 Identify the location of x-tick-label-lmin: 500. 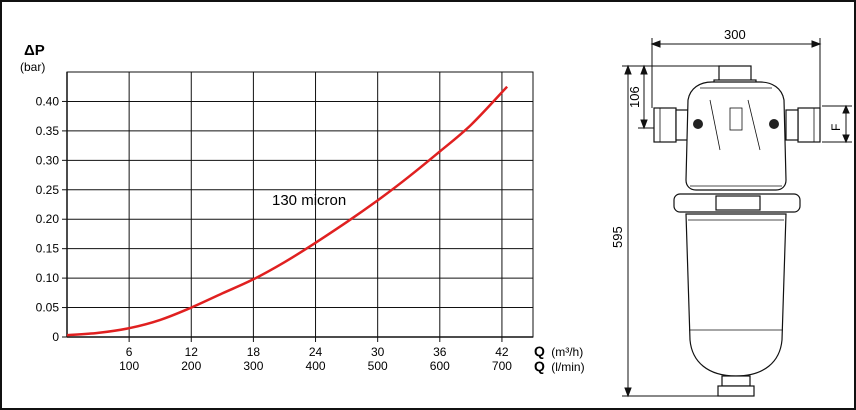
(378, 366).